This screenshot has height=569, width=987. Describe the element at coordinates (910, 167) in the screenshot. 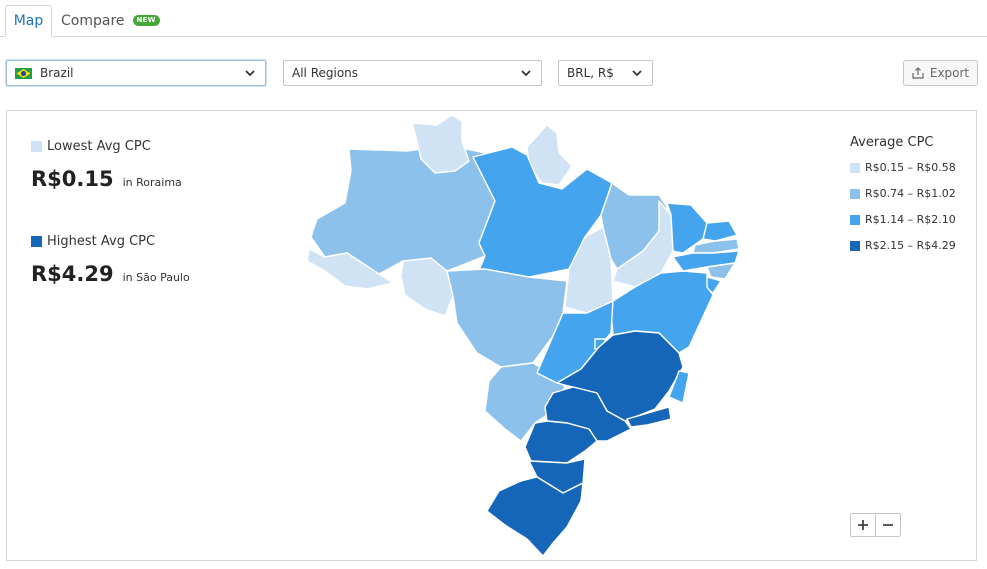

I see `legend-label: R$0.15 – R$0.58` at that location.